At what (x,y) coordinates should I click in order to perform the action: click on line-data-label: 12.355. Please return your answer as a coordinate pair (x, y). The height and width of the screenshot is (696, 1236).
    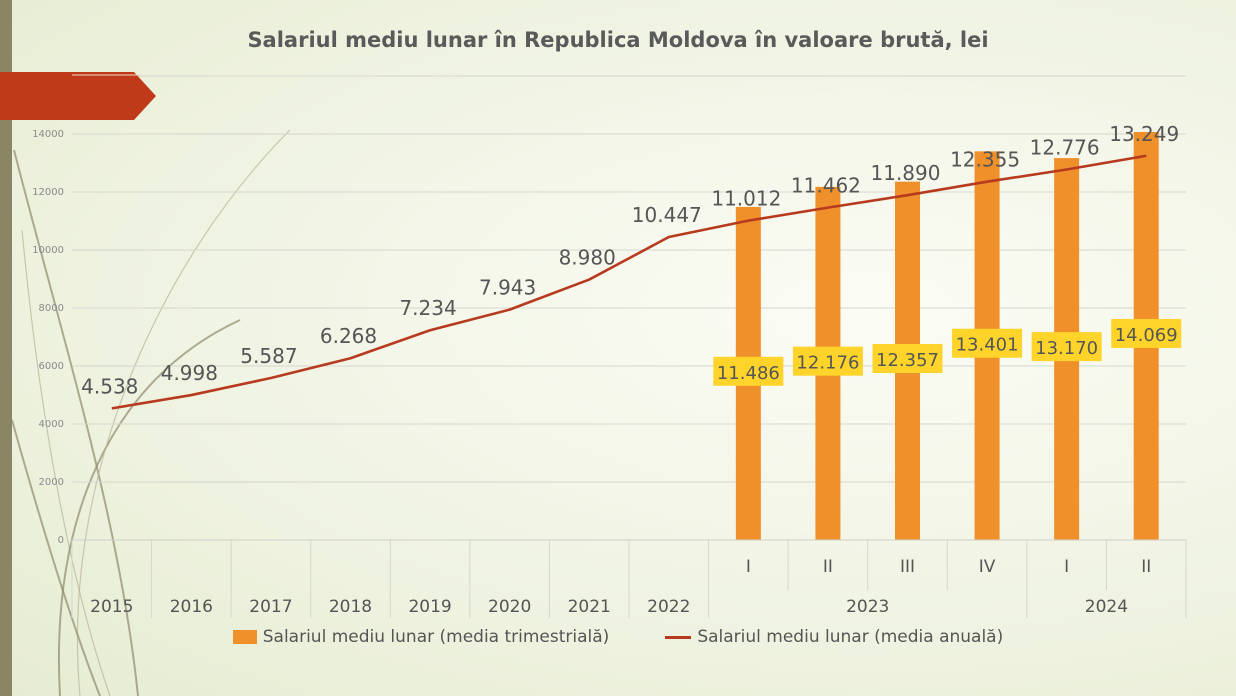
    Looking at the image, I should click on (985, 160).